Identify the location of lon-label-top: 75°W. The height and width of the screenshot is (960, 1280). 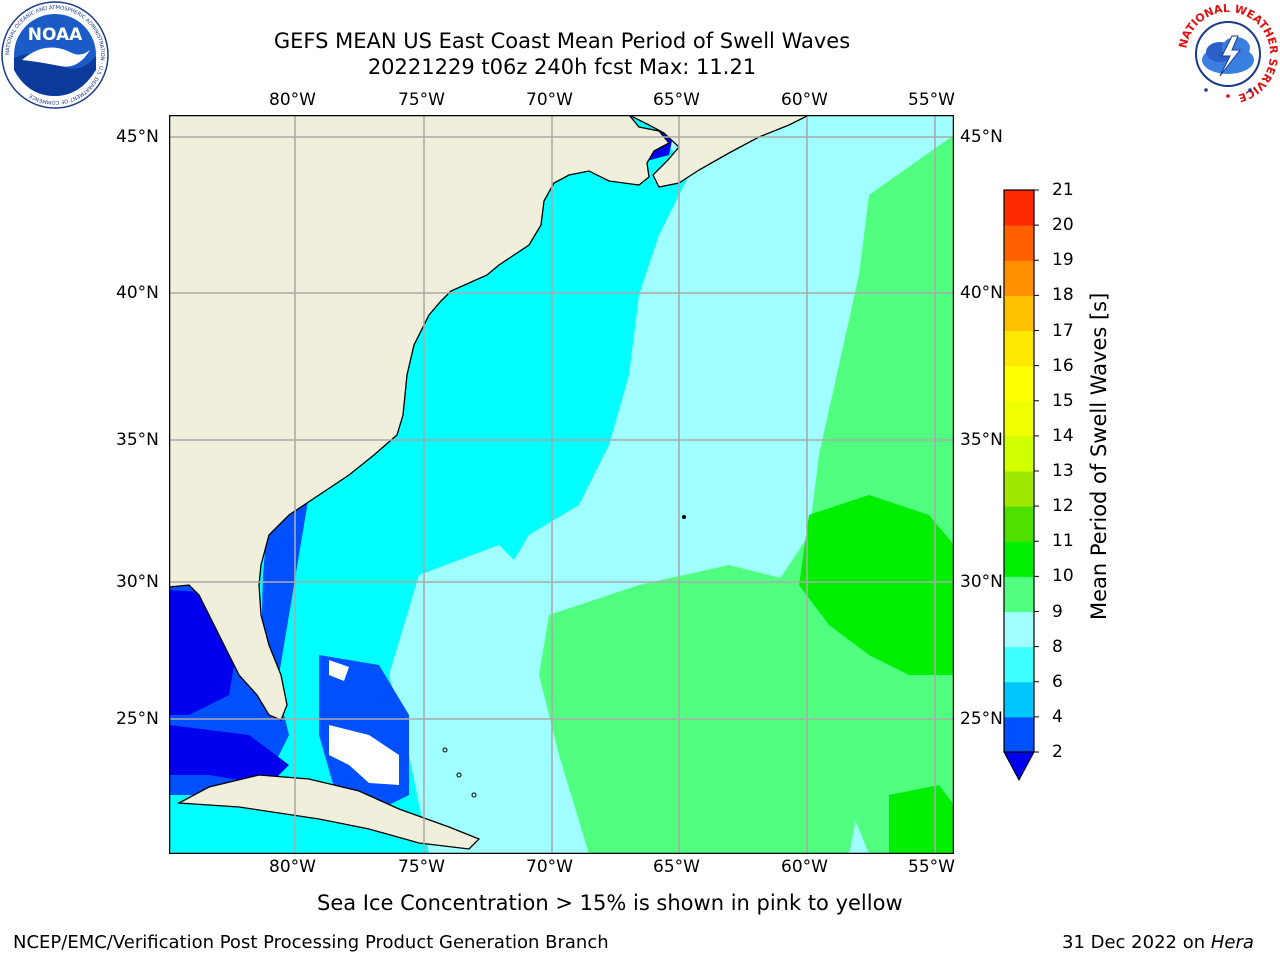
(421, 100).